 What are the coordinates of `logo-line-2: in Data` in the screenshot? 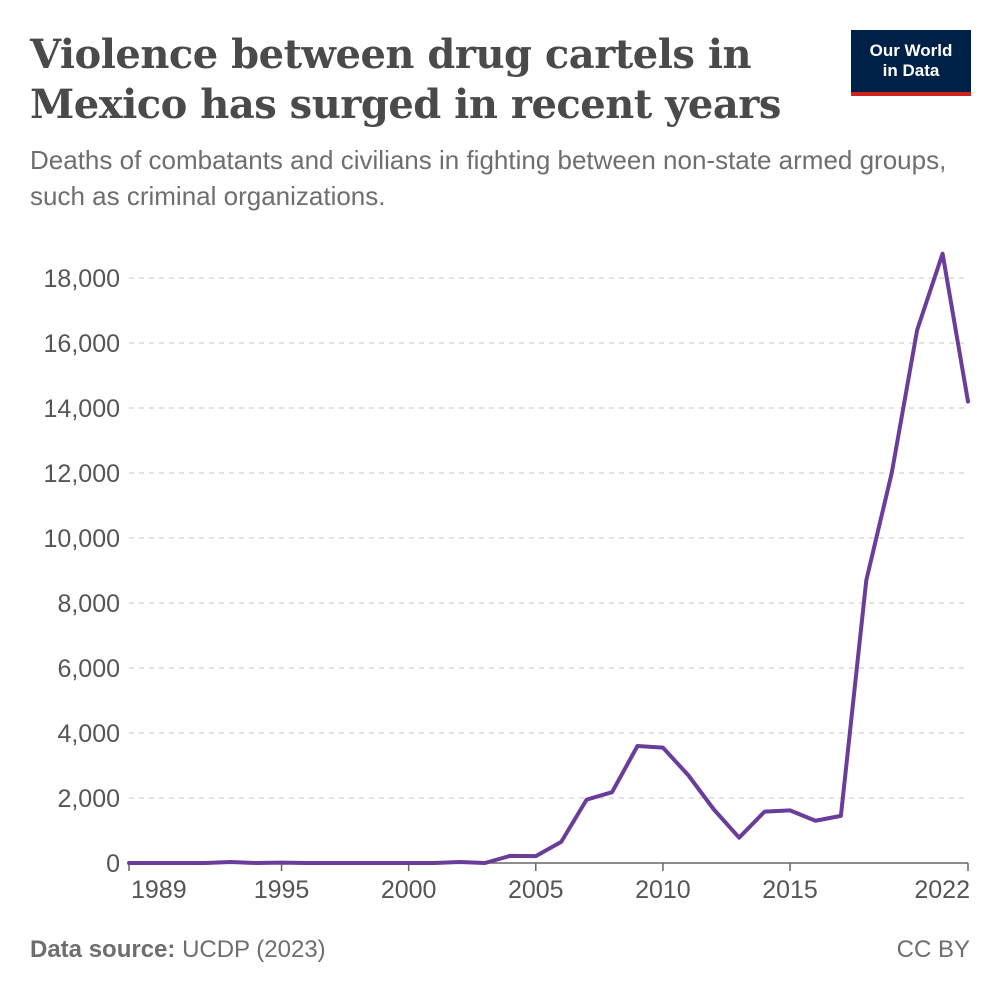 It's located at (911, 70).